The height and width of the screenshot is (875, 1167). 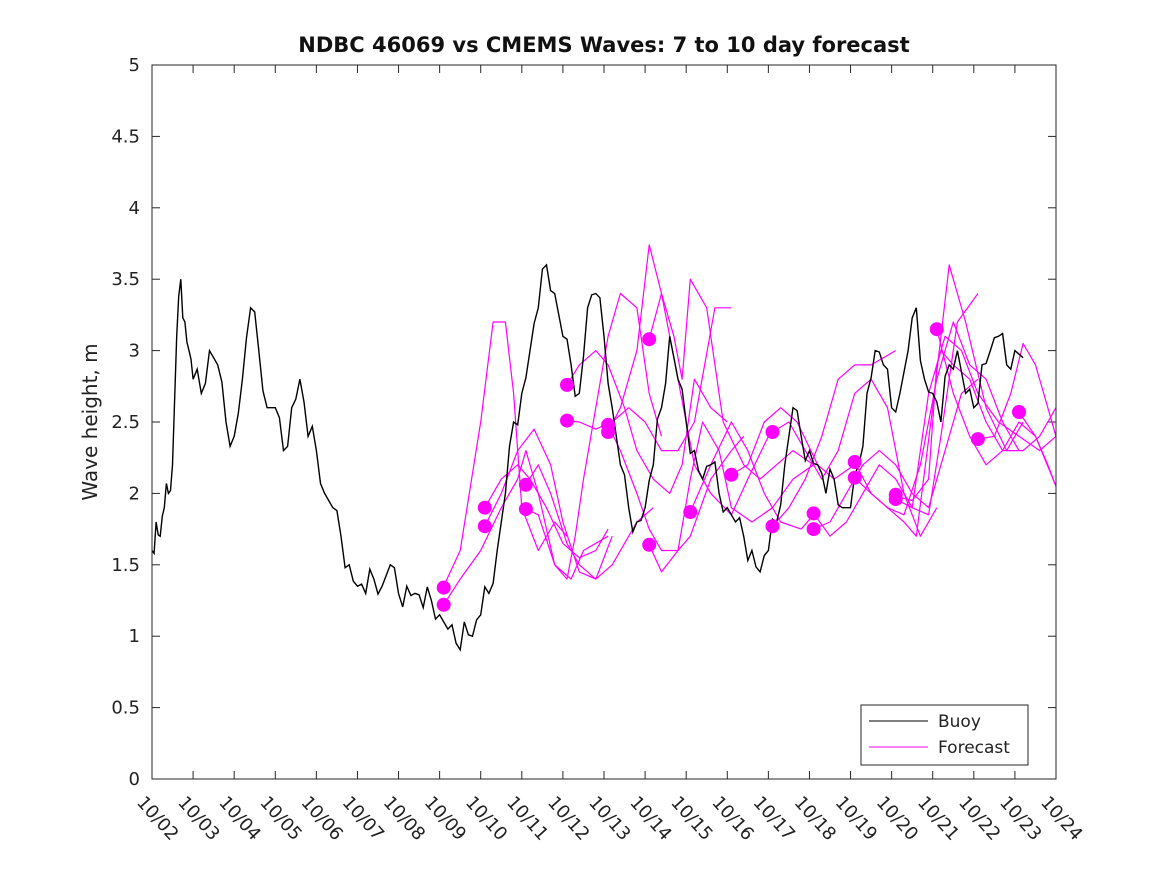 What do you see at coordinates (125, 279) in the screenshot?
I see `y-tick-label: 3.5` at bounding box center [125, 279].